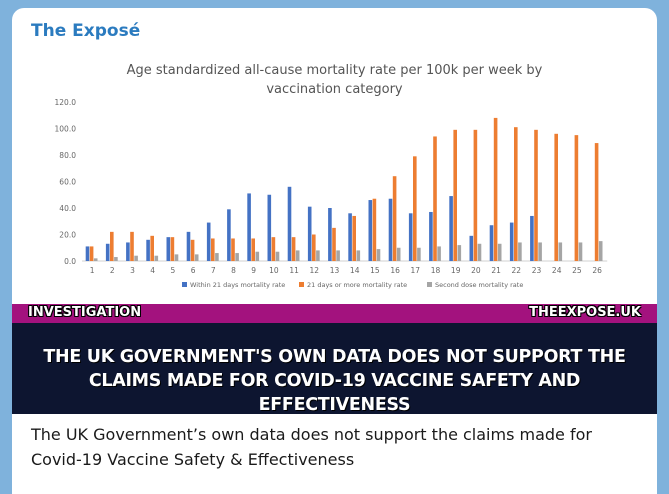 The height and width of the screenshot is (494, 669). What do you see at coordinates (436, 270) in the screenshot?
I see `x-tick-label: 18` at bounding box center [436, 270].